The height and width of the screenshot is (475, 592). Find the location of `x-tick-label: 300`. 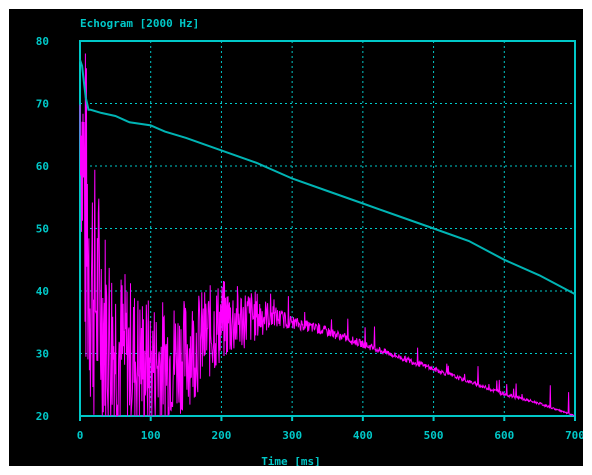

x-tick-label: 300 is located at coordinates (292, 435).